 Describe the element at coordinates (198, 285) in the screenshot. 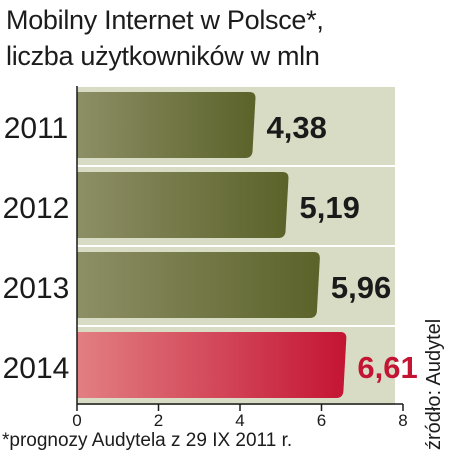

I see `bar-2013` at that location.